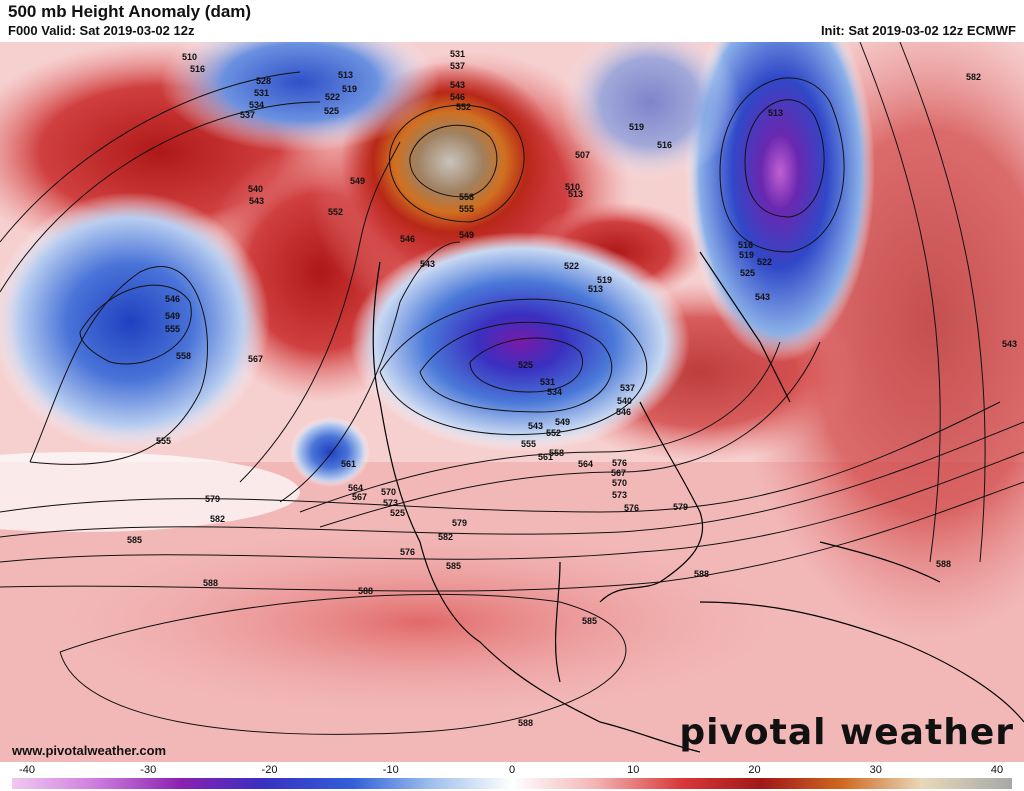  Describe the element at coordinates (512, 783) in the screenshot. I see `colorbar-gradient` at that location.